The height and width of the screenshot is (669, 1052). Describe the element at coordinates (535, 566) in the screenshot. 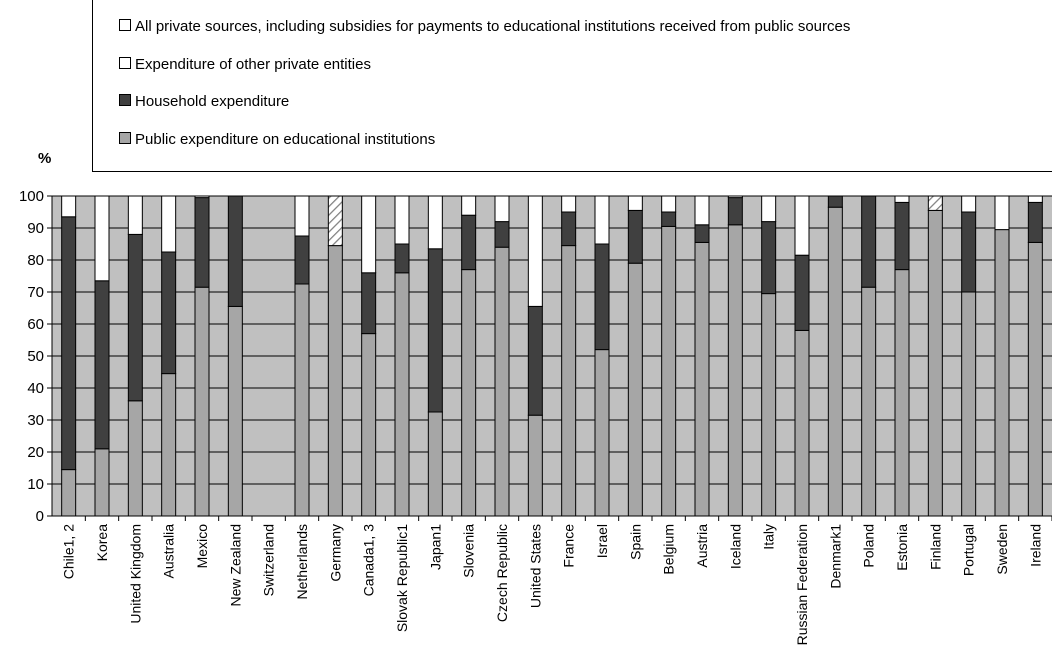

I see `x-category-label: United States` at that location.